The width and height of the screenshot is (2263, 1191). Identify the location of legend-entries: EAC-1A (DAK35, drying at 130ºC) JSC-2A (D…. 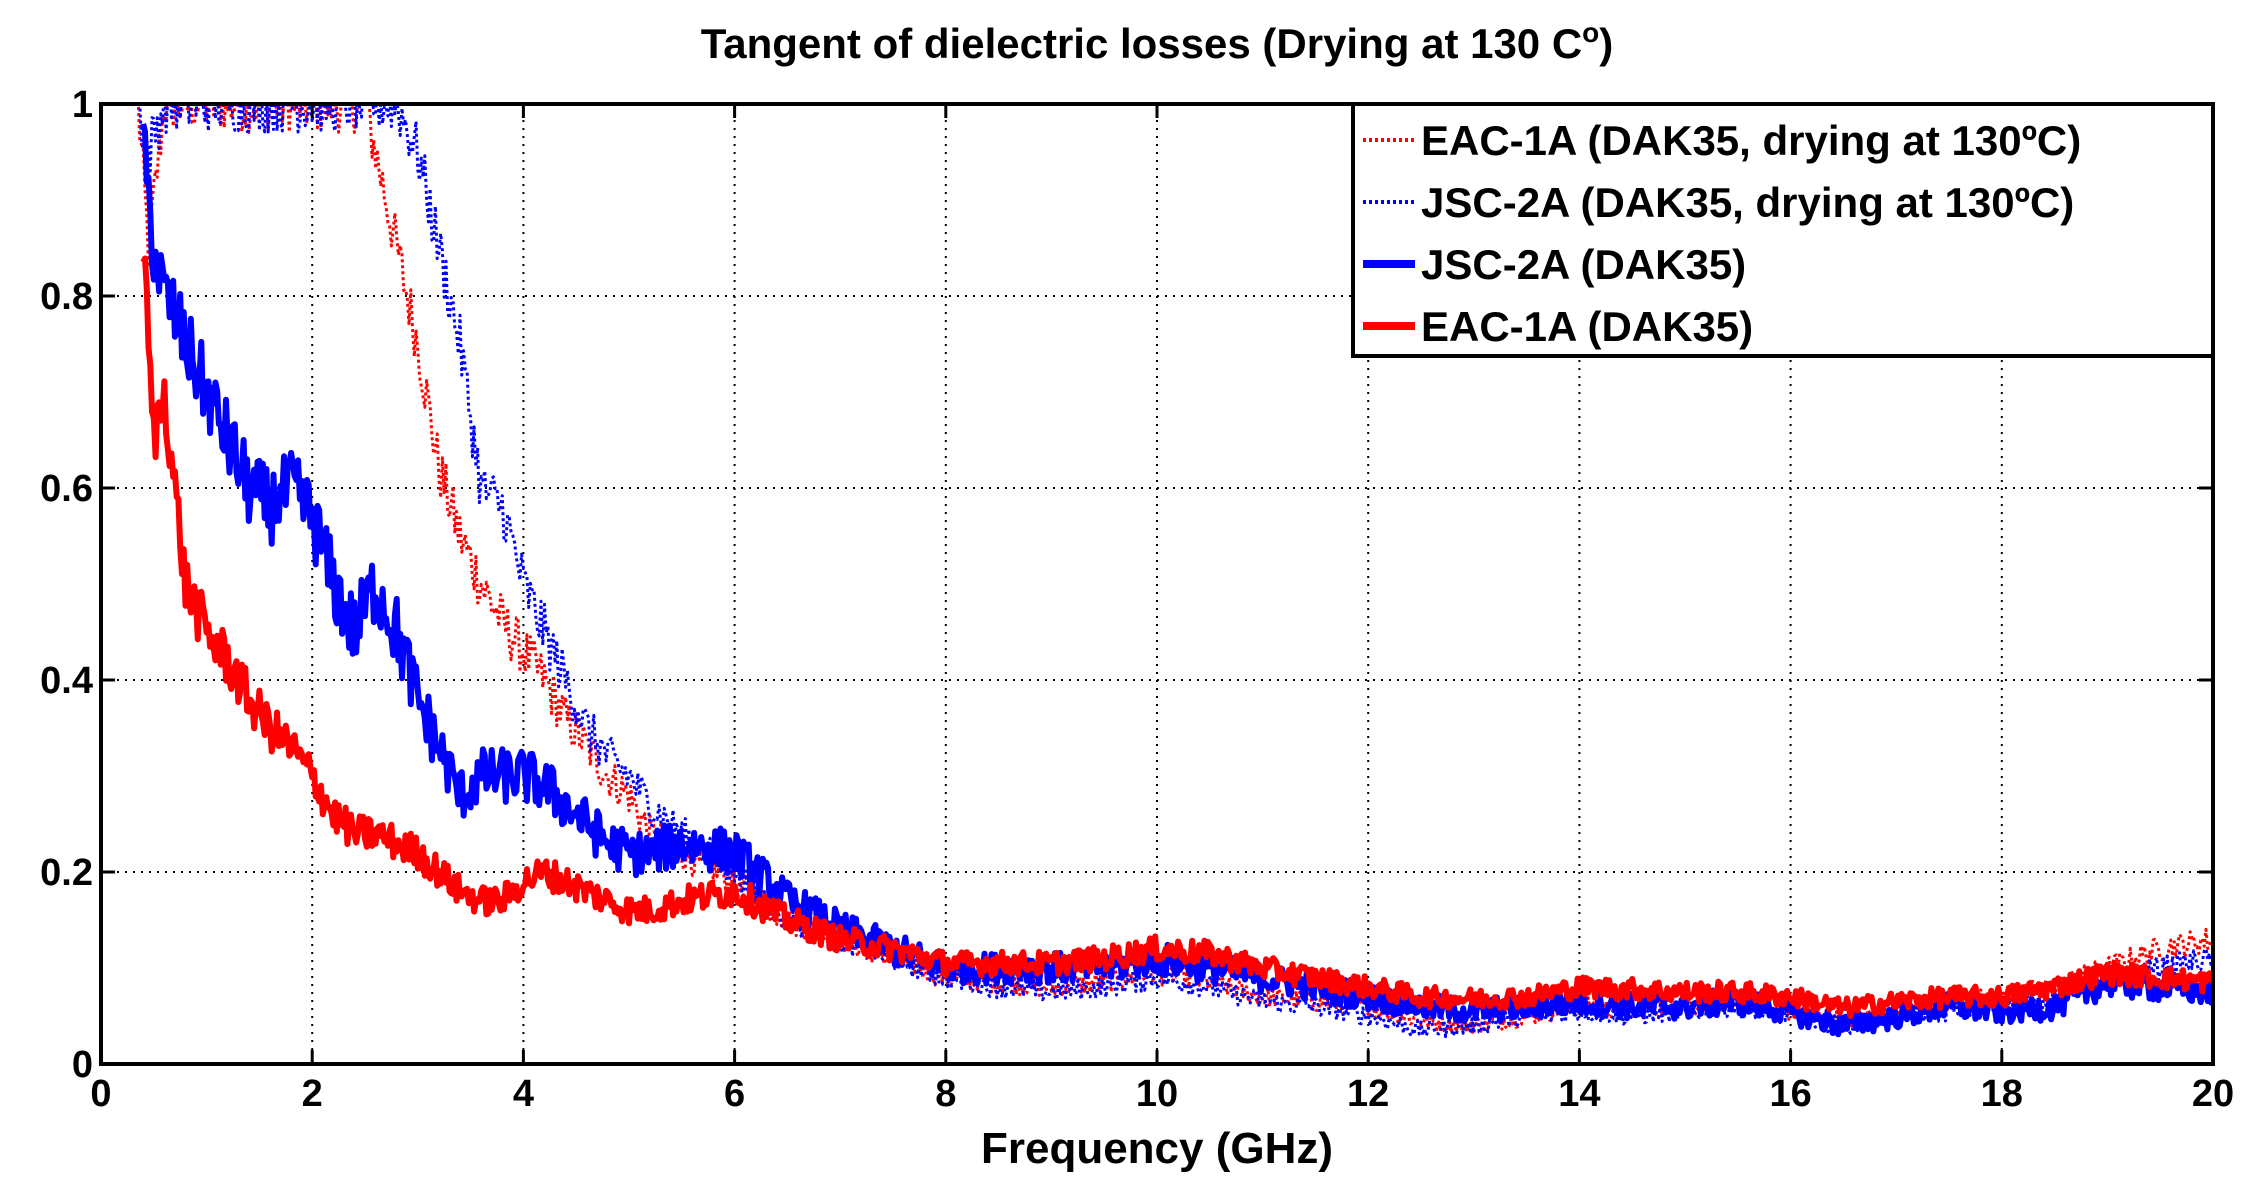
(1722, 233).